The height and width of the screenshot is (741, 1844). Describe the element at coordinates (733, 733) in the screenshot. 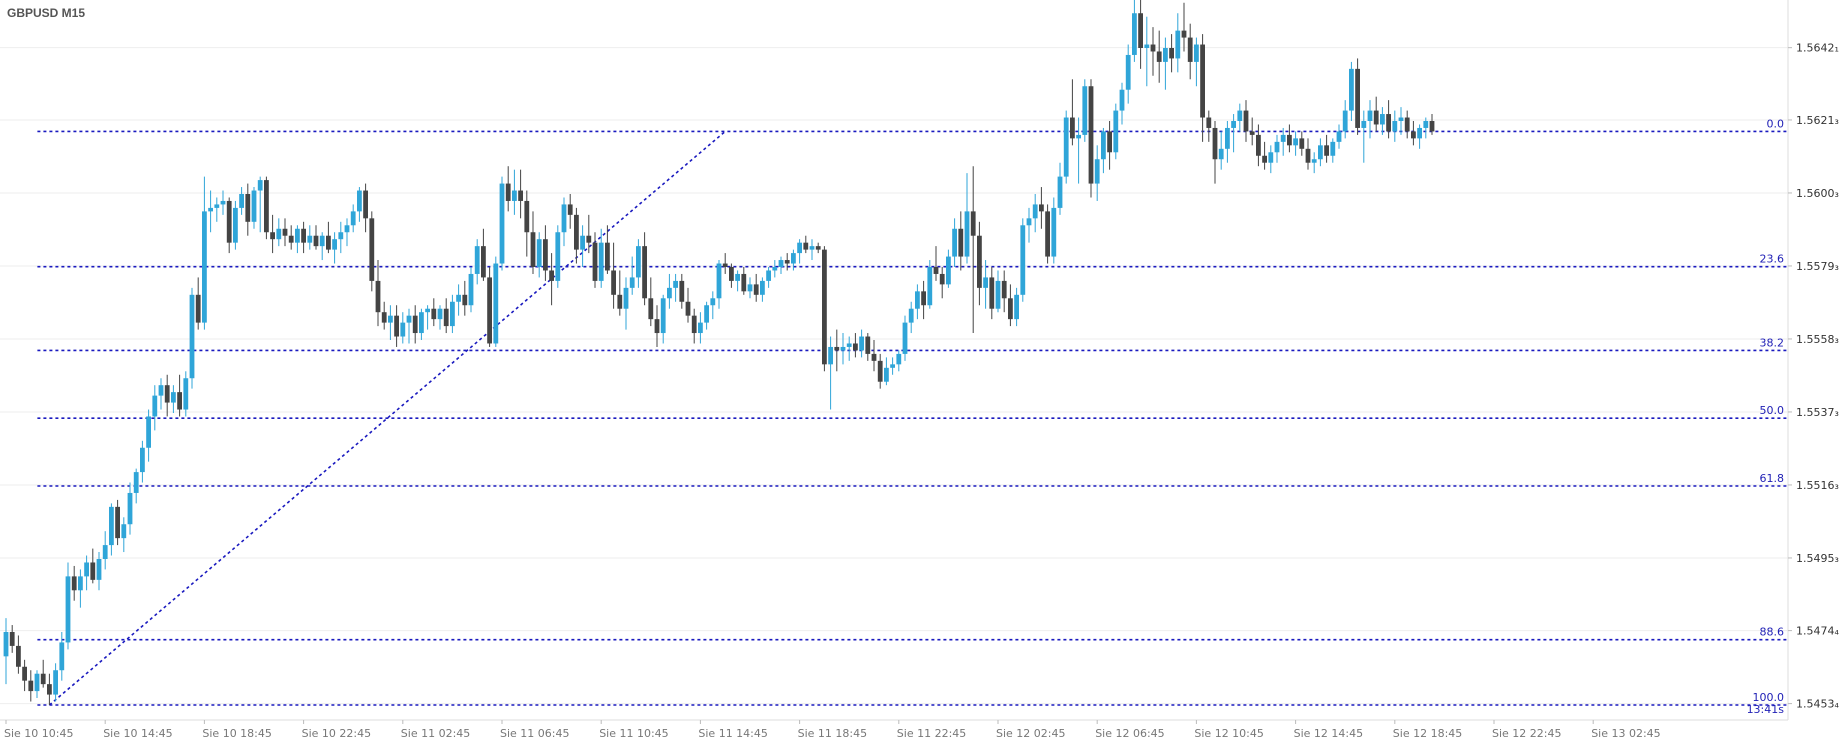

I see `time-tick-label: Sie 11 14:45` at that location.